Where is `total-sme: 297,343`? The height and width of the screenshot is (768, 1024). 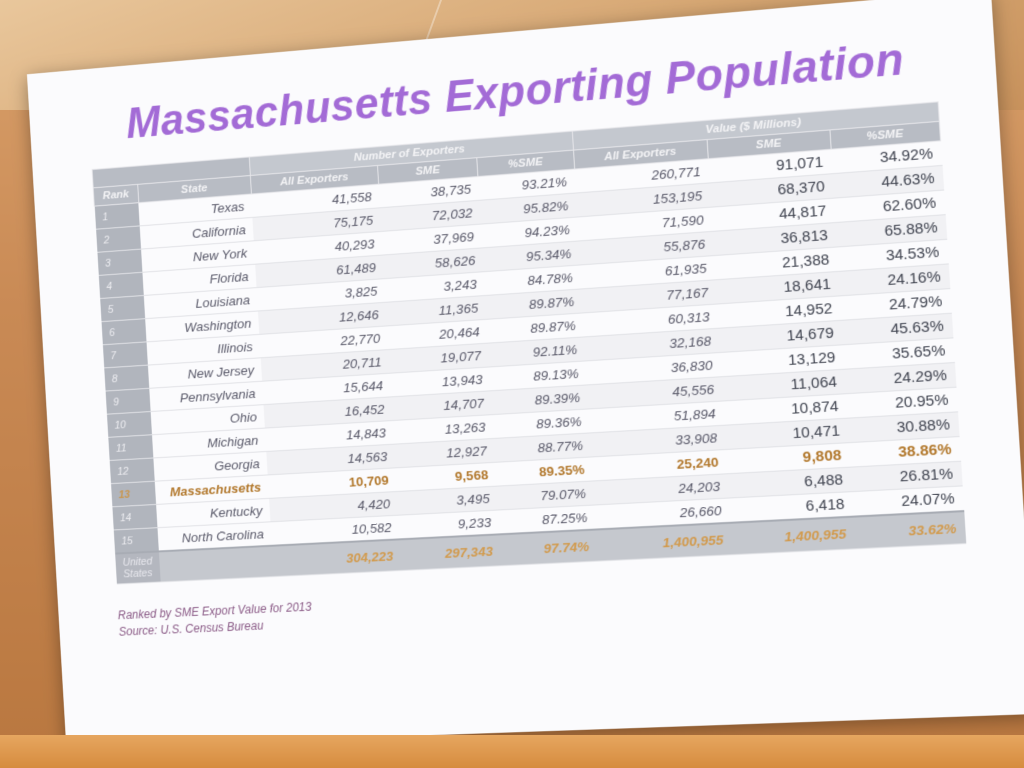
total-sme: 297,343 is located at coordinates (451, 552).